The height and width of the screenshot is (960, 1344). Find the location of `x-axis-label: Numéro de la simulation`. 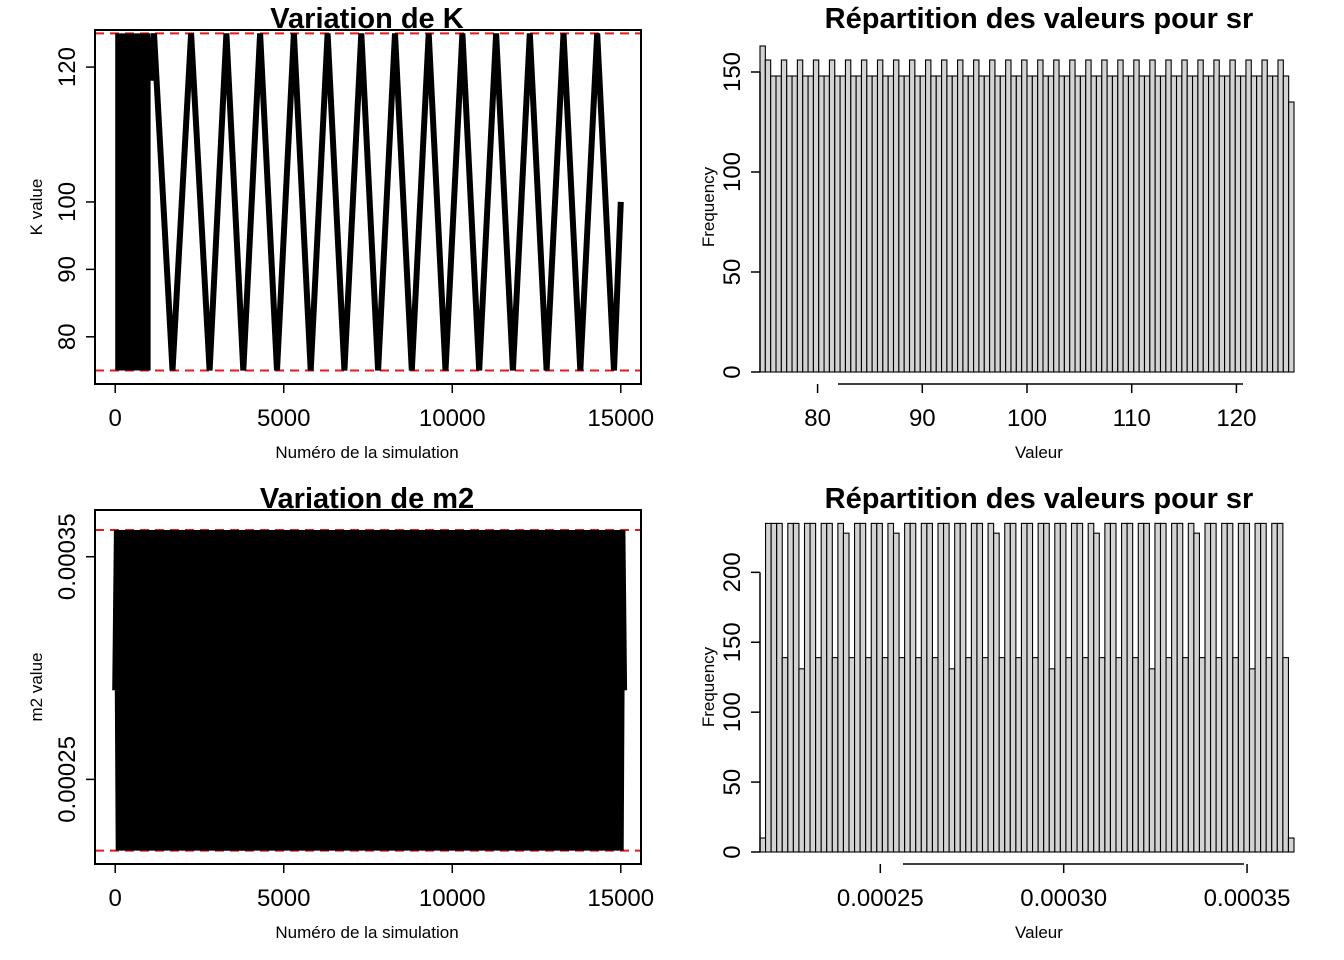

x-axis-label: Numéro de la simulation is located at coordinates (366, 932).